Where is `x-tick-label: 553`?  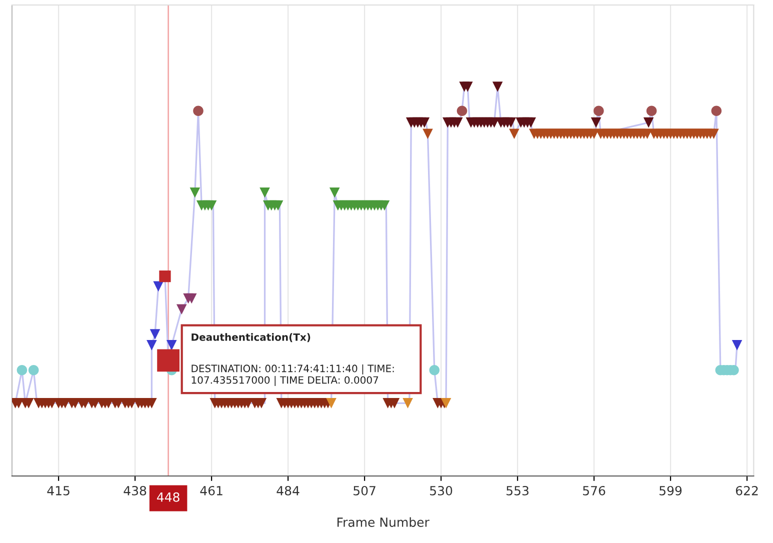 x-tick-label: 553 is located at coordinates (517, 491).